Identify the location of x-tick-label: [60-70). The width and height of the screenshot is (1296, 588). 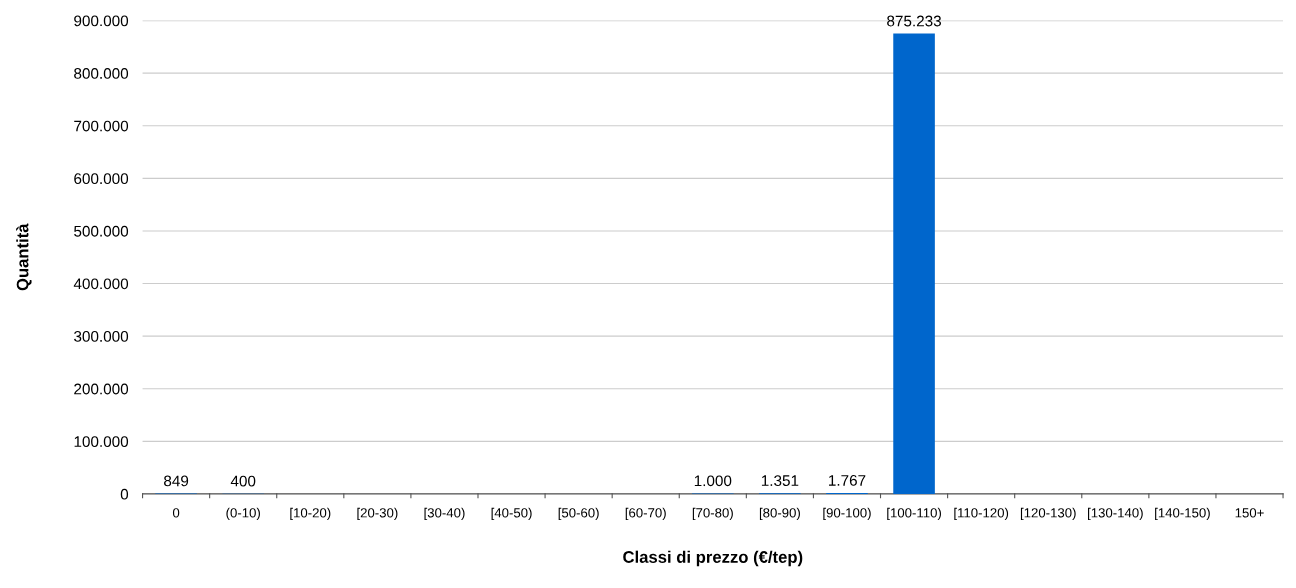
(645, 514).